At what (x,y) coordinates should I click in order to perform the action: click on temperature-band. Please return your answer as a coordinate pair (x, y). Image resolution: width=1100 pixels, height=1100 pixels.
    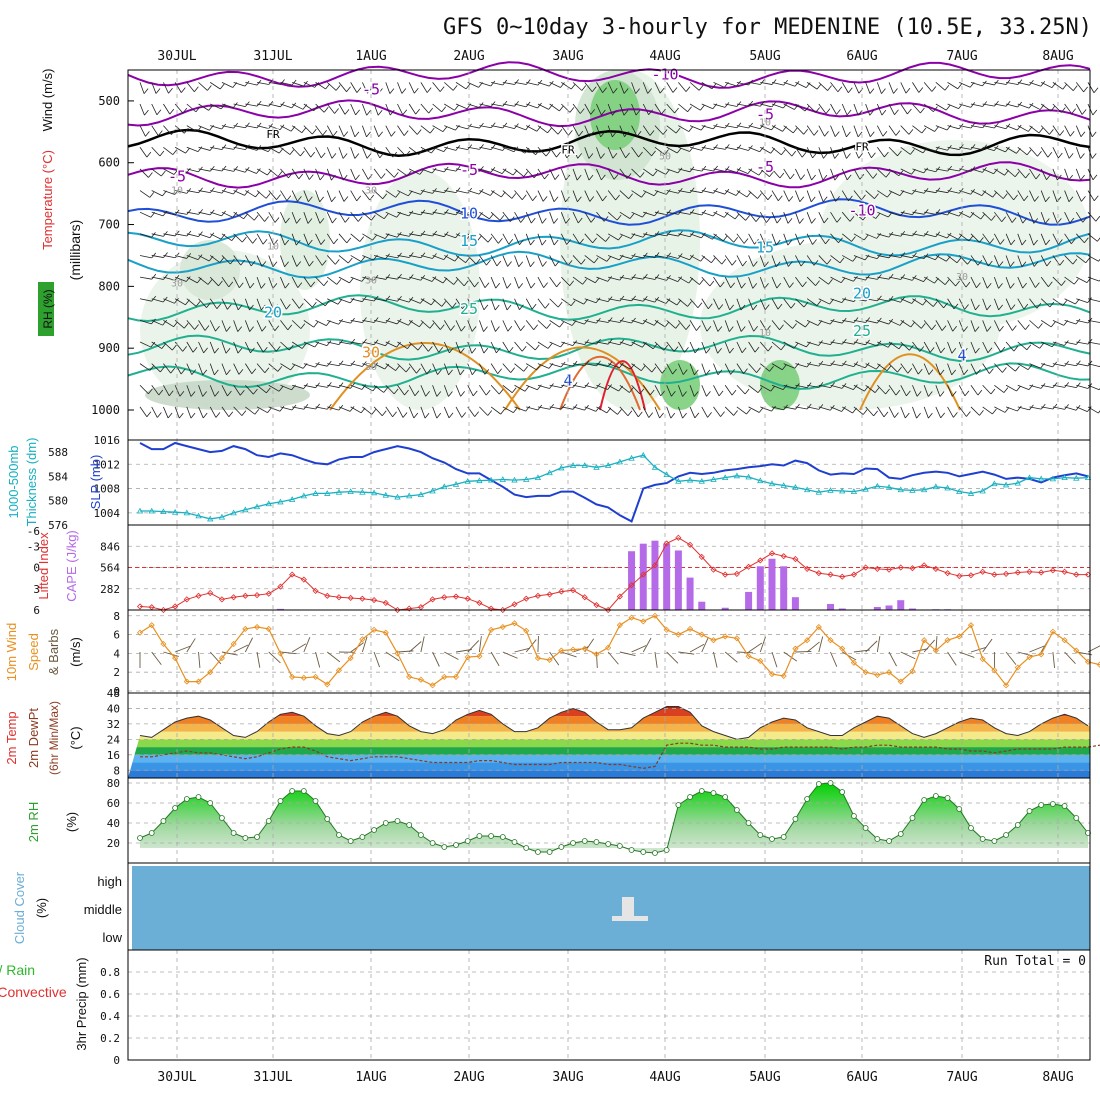
    Looking at the image, I should click on (609, 697).